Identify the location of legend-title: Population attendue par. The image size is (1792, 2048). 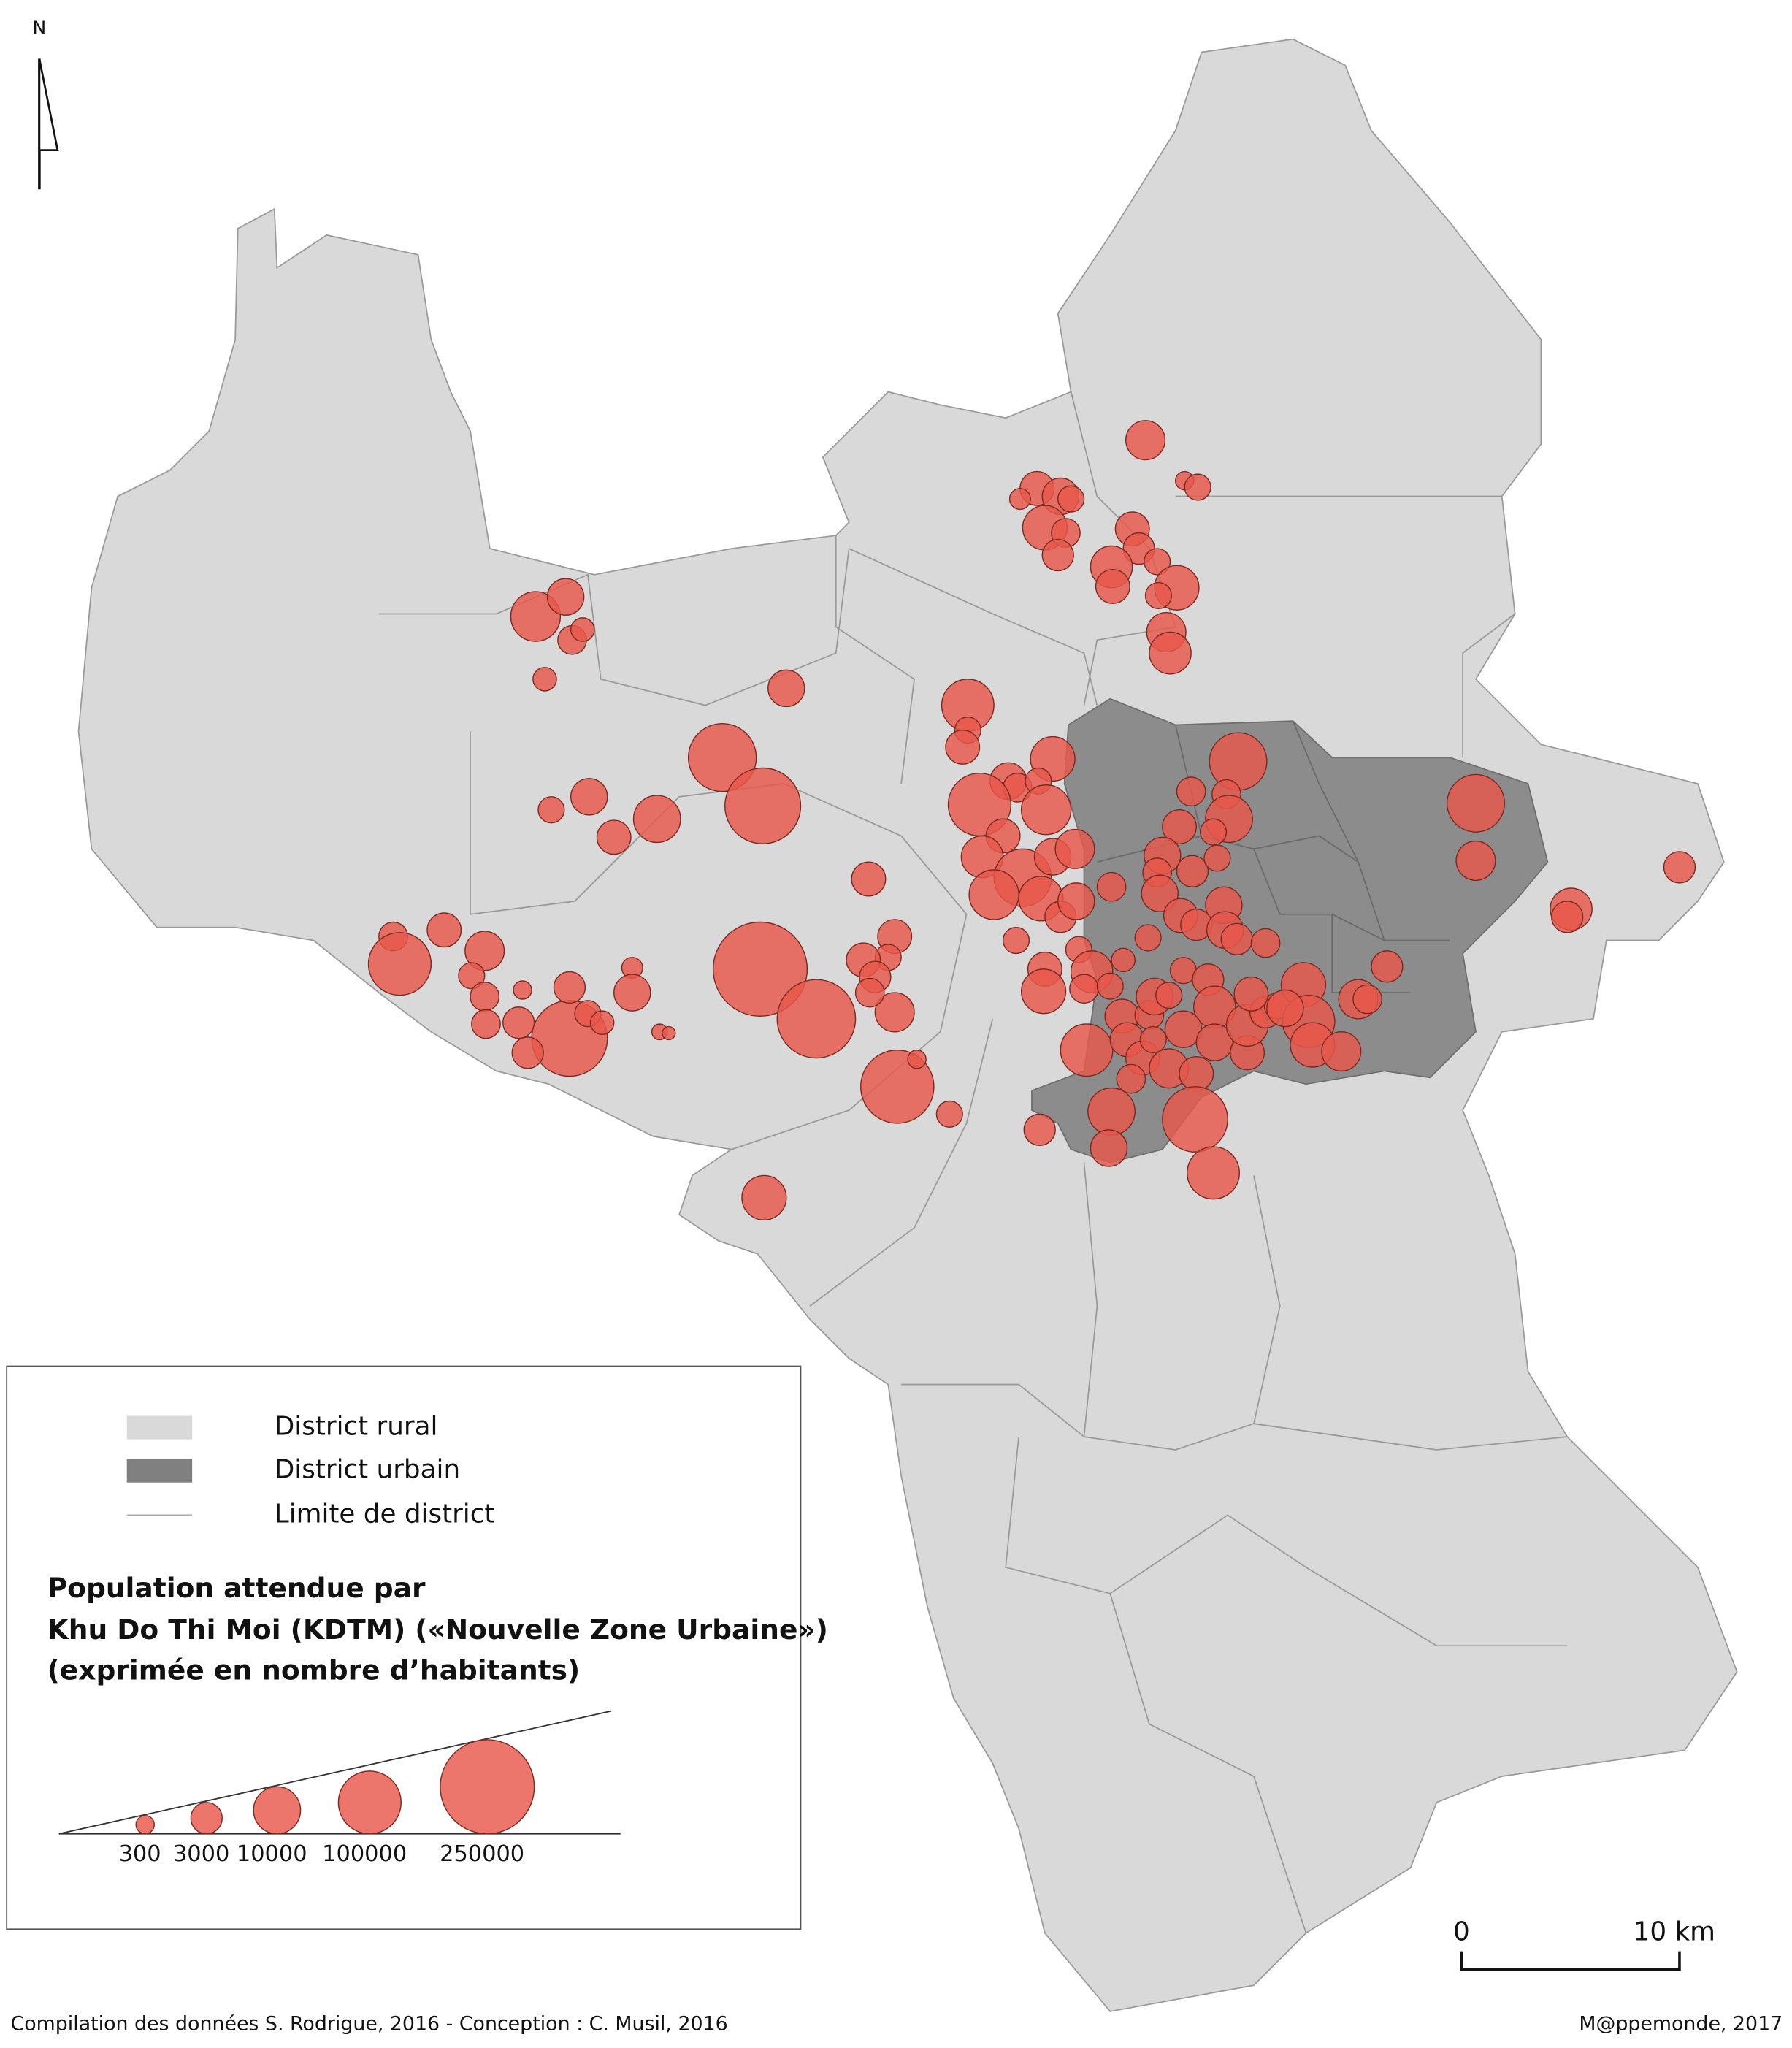
(236, 1588).